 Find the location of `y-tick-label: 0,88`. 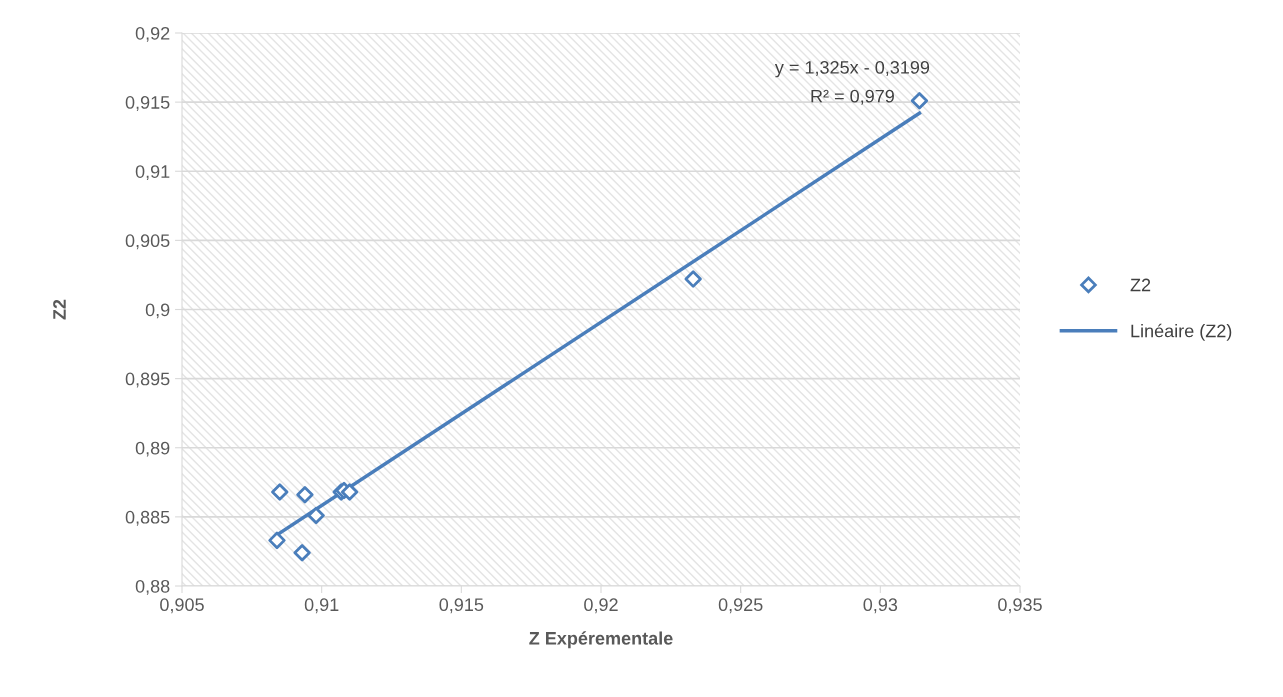

y-tick-label: 0,88 is located at coordinates (152, 587).